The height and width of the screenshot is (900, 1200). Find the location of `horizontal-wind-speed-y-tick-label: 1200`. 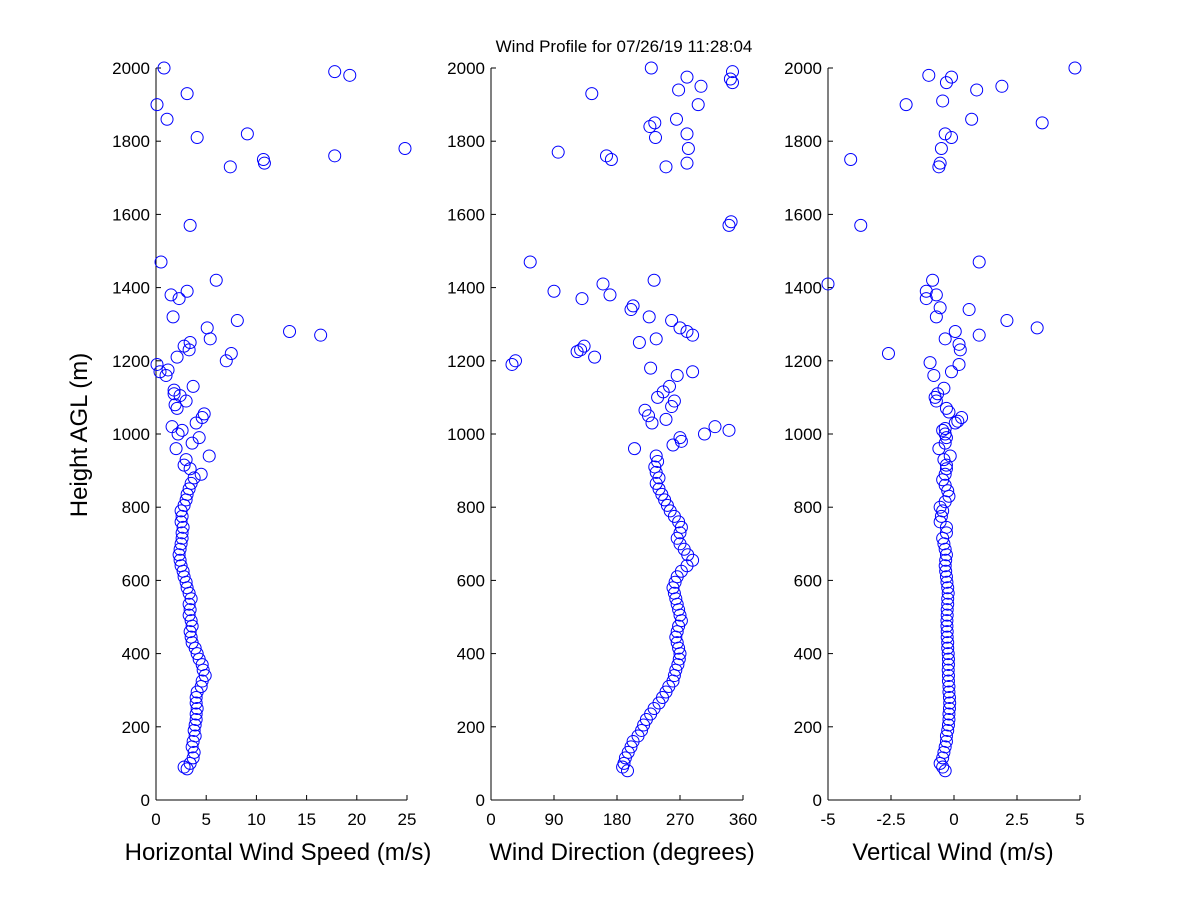

horizontal-wind-speed-y-tick-label: 1200 is located at coordinates (131, 361).